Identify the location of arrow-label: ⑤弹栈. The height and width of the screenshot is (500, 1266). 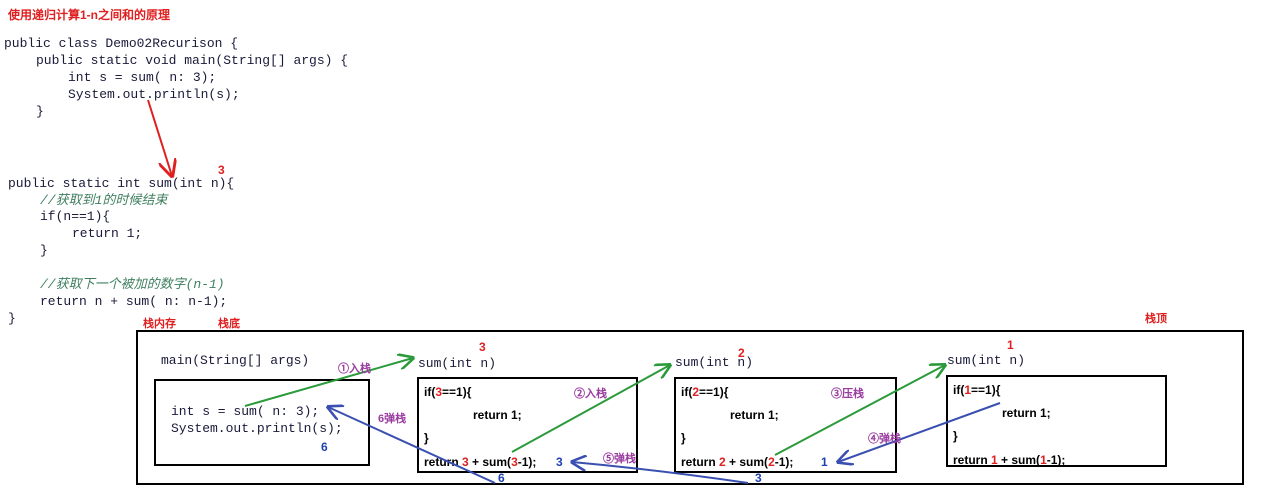
(619, 458).